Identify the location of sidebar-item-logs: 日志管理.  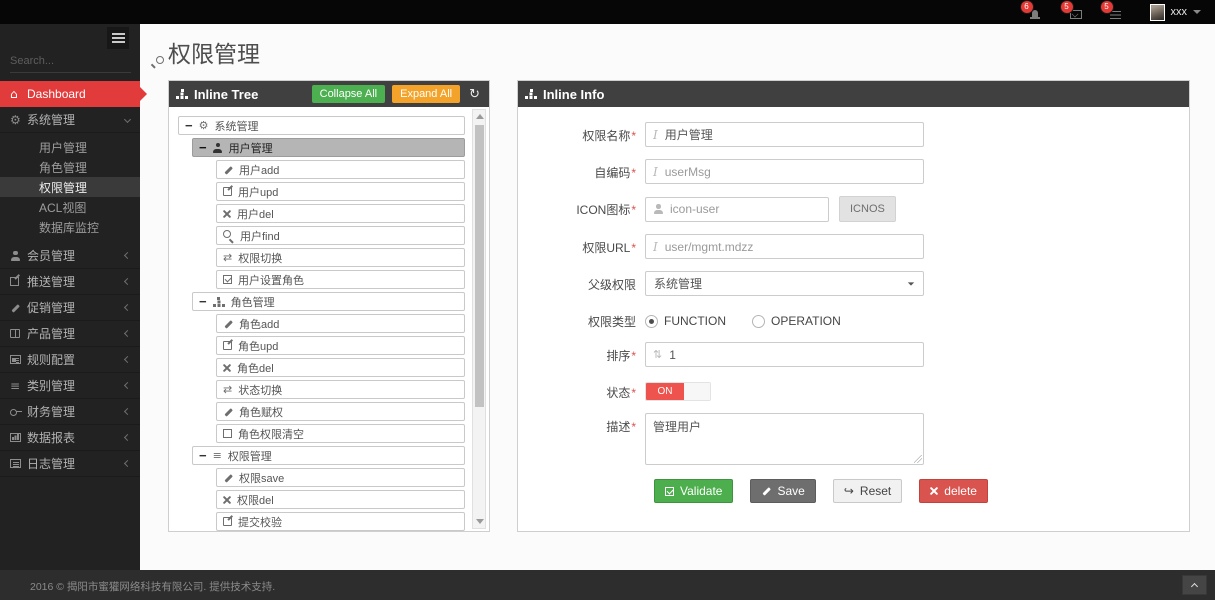
(70, 464).